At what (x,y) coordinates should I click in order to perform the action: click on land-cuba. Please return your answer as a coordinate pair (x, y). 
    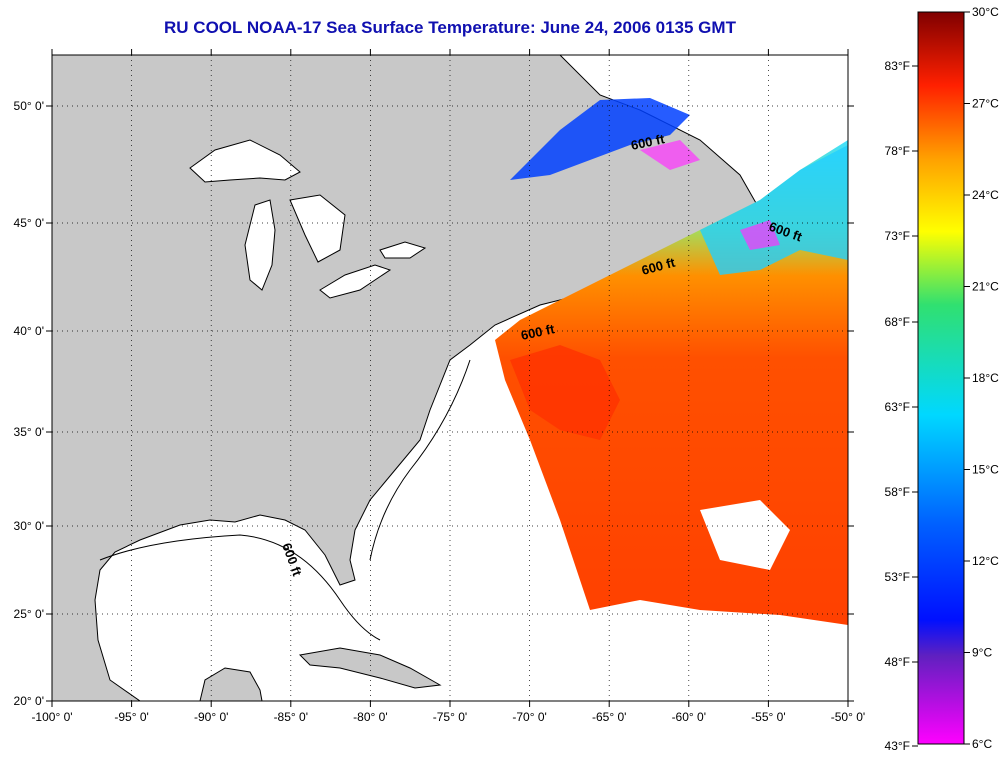
    Looking at the image, I should click on (370, 668).